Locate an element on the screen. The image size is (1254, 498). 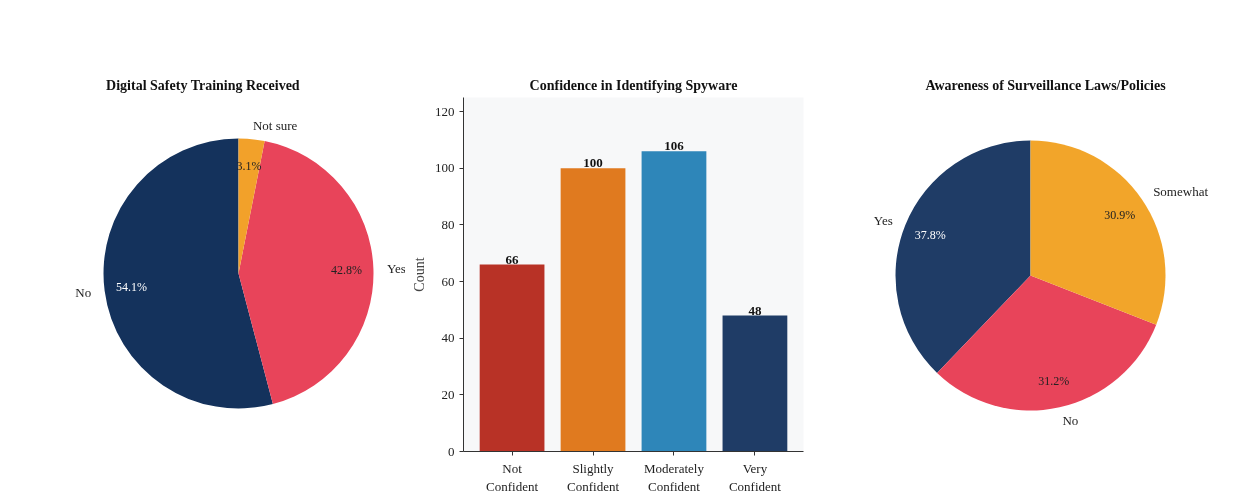
x-tick-label: Slightly Confident is located at coordinates (593, 477).